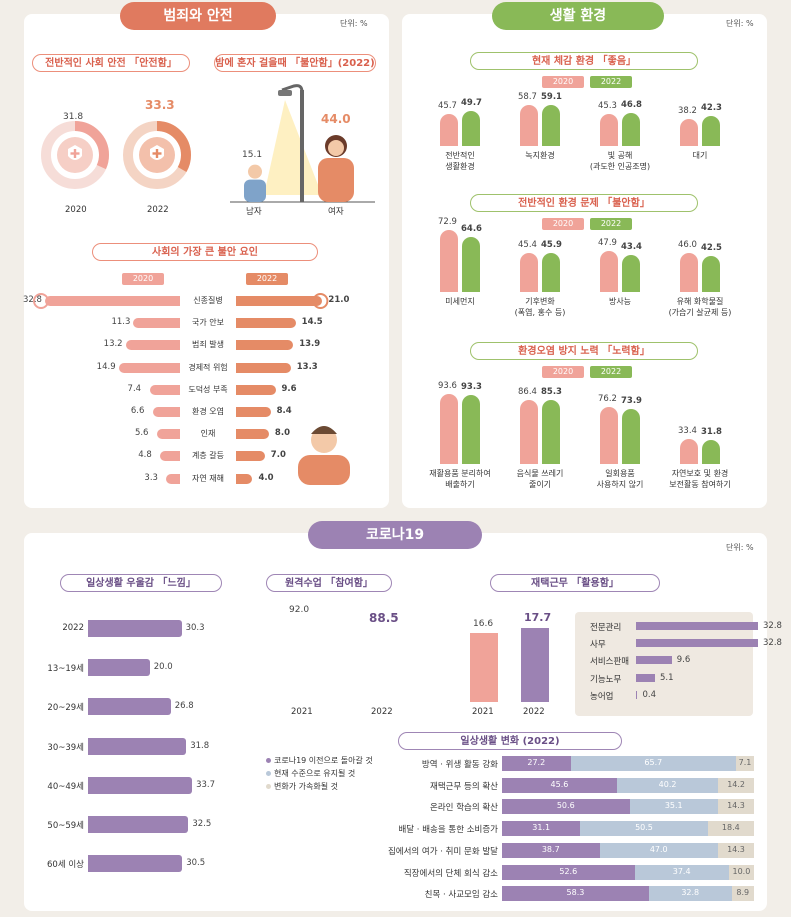  What do you see at coordinates (310, 344) in the screenshot?
I see `anxiety-value-2022: 13.9` at bounding box center [310, 344].